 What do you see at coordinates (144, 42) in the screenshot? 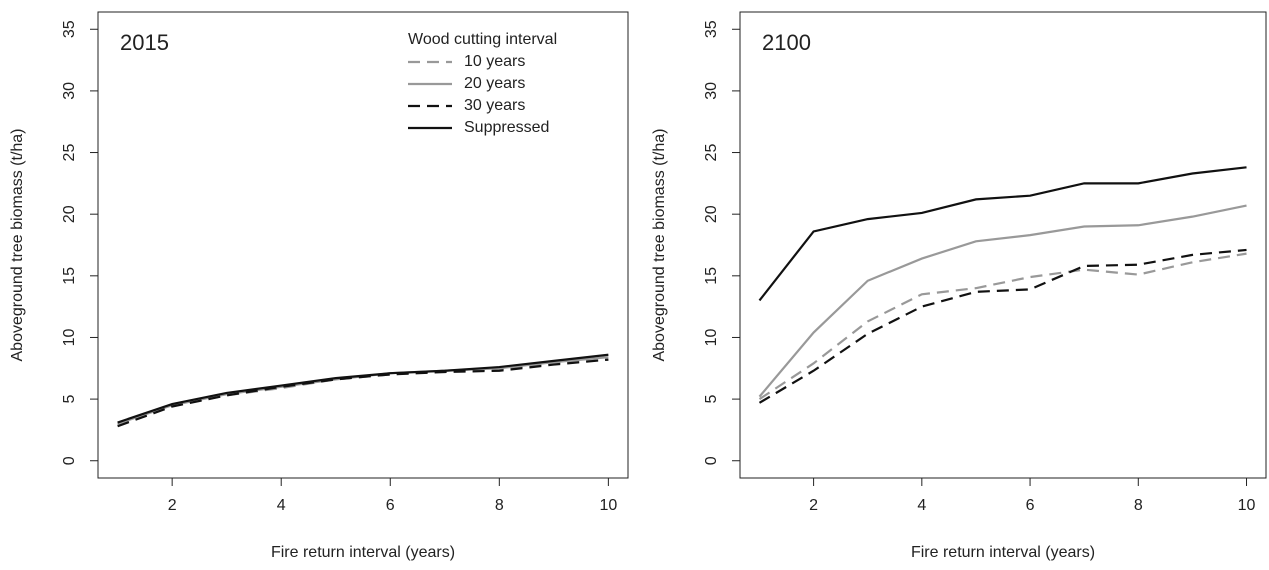
I see `panel-title: 2015` at bounding box center [144, 42].